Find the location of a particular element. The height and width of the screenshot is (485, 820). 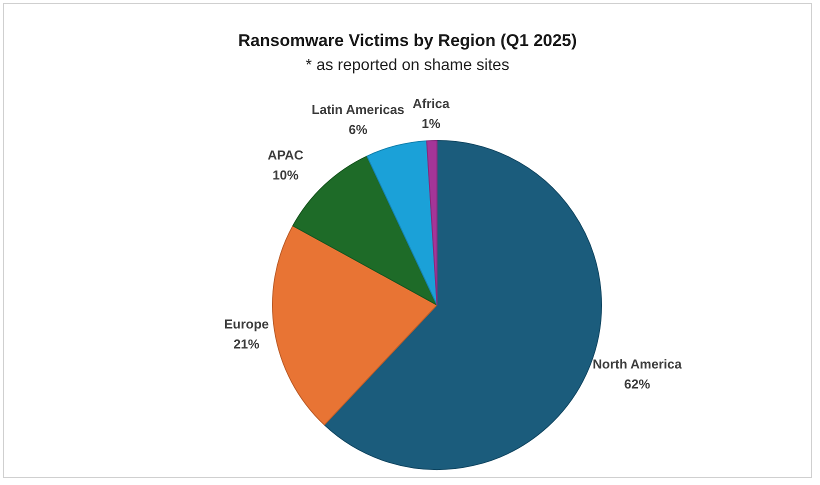

slice-label: Europe is located at coordinates (246, 324).